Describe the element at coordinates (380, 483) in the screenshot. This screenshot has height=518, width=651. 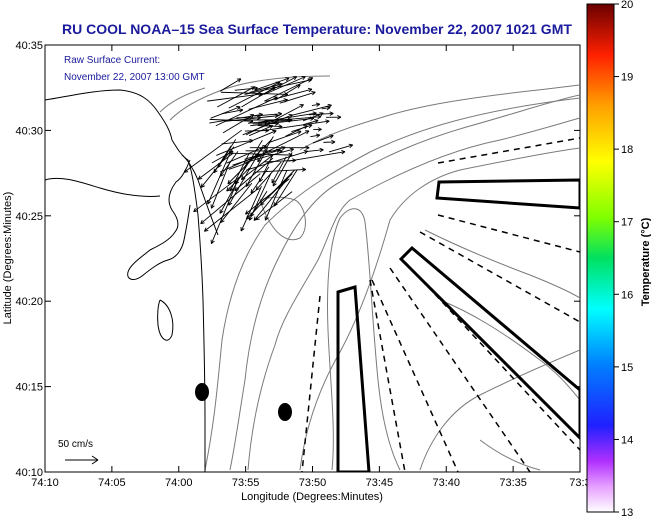
I see `x-tick-label: 73:45` at that location.